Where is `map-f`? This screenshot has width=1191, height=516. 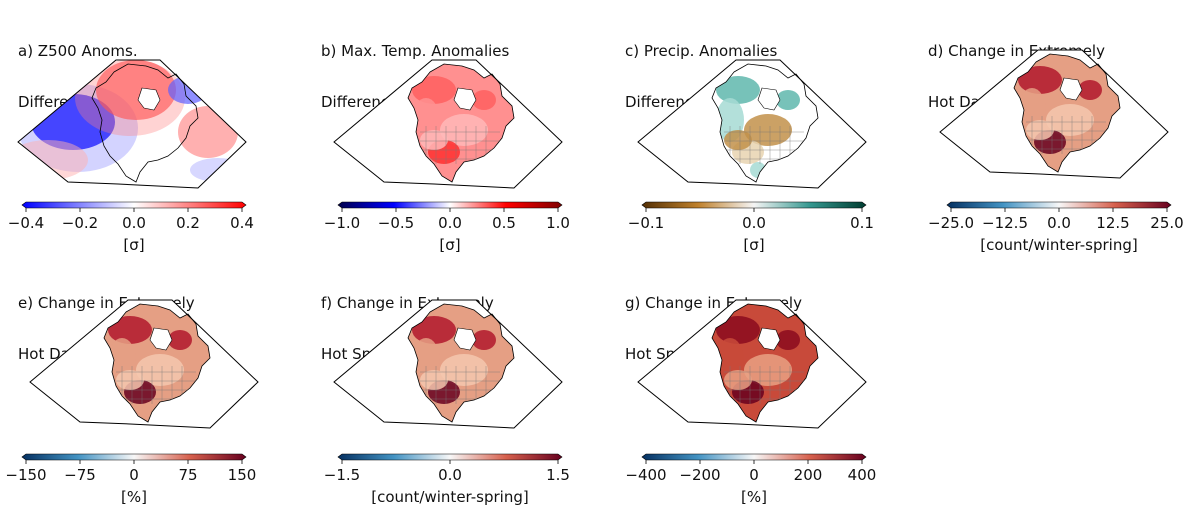
map-f is located at coordinates (448, 364).